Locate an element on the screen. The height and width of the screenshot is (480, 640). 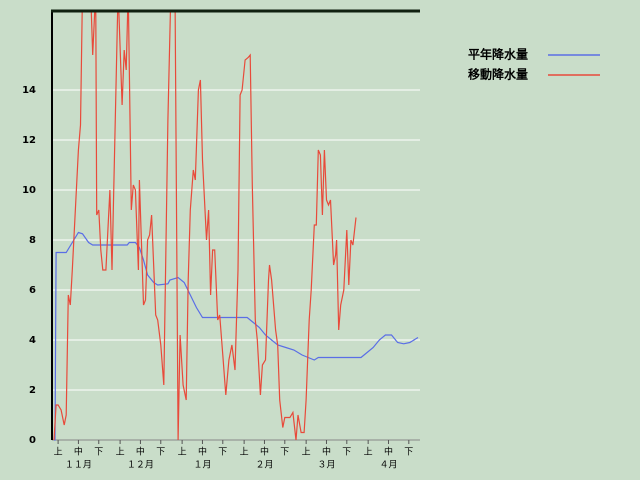
month-label: １２月 is located at coordinates (140, 465).